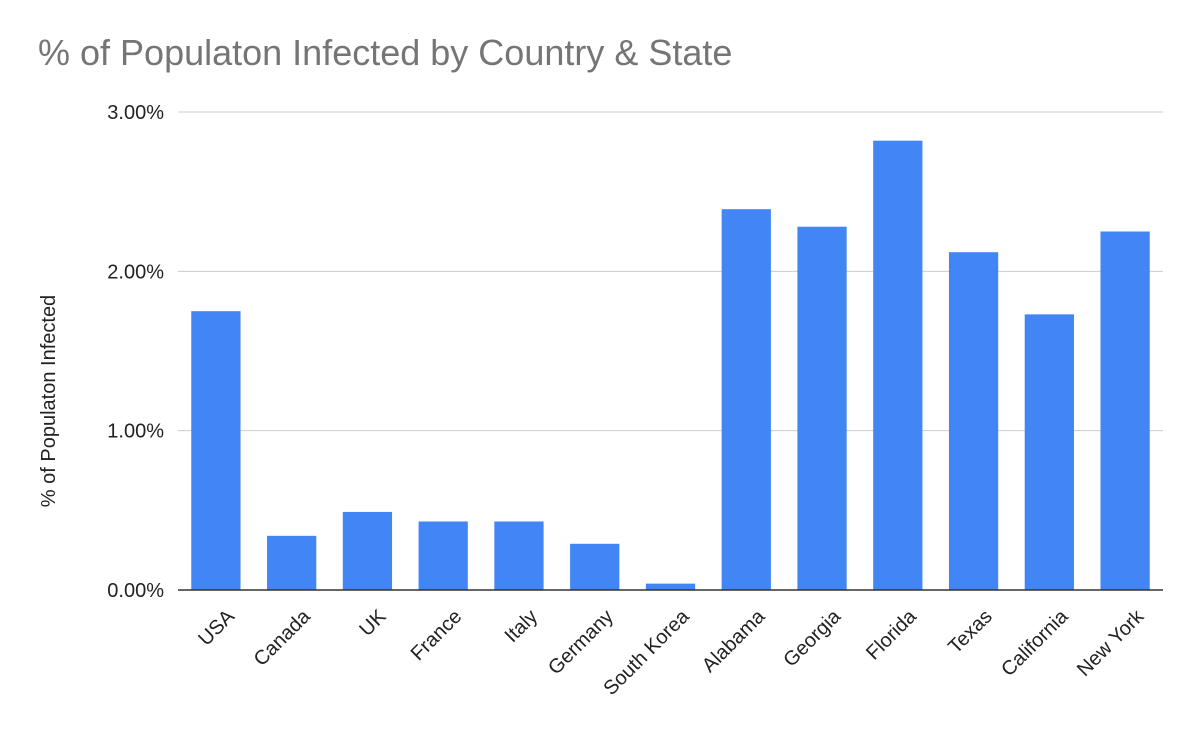 This screenshot has width=1200, height=747. Describe the element at coordinates (283, 638) in the screenshot. I see `x-tick-label: Canada` at that location.